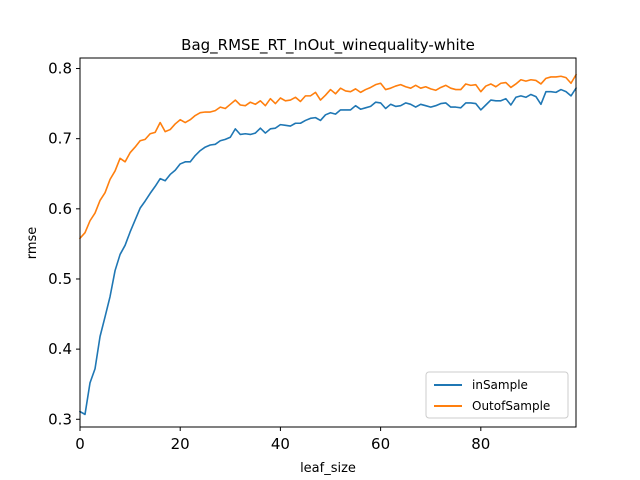  Describe the element at coordinates (60, 139) in the screenshot. I see `y-tick-label: 0.7` at that location.